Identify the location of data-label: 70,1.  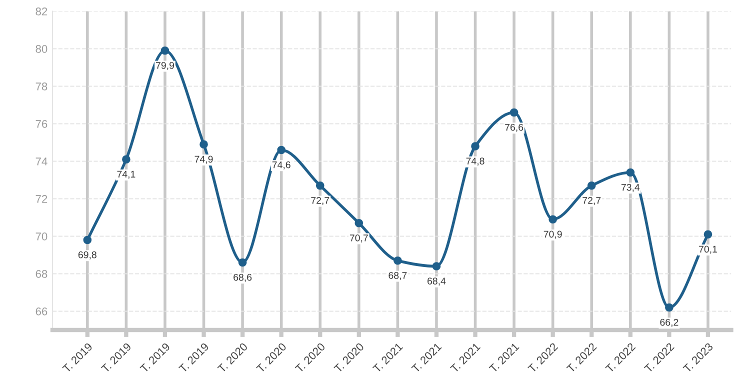
(708, 250).